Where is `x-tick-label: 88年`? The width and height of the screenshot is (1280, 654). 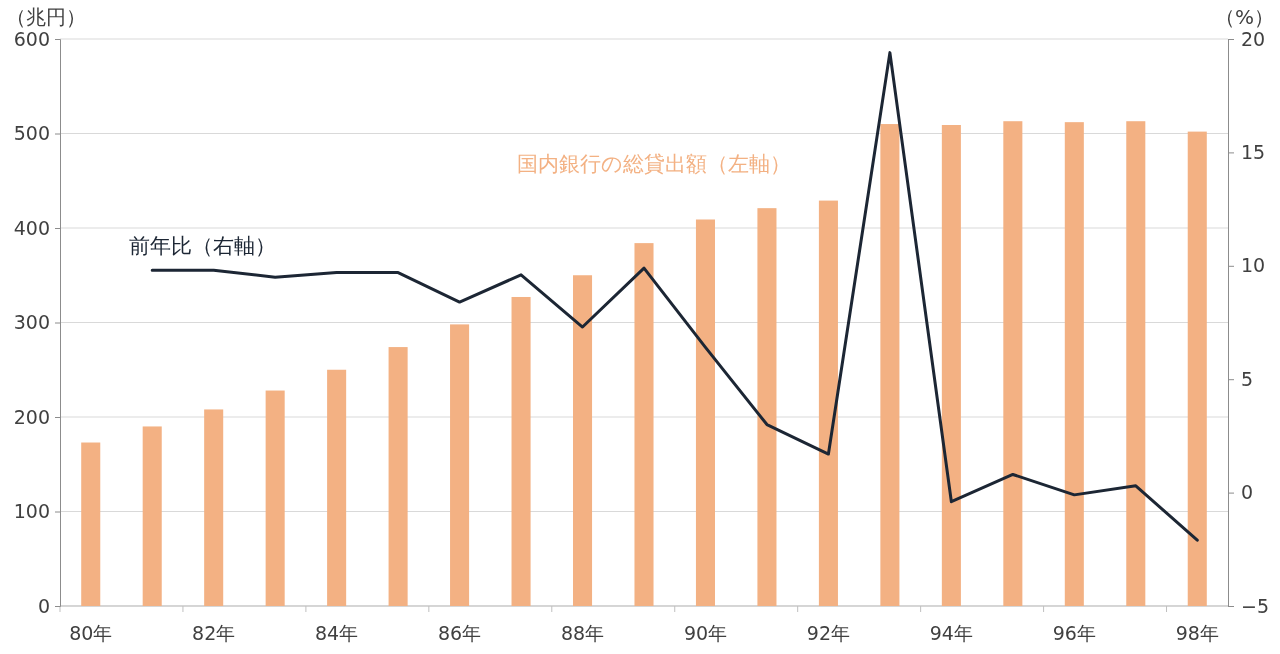
x-tick-label: 88年 is located at coordinates (582, 633).